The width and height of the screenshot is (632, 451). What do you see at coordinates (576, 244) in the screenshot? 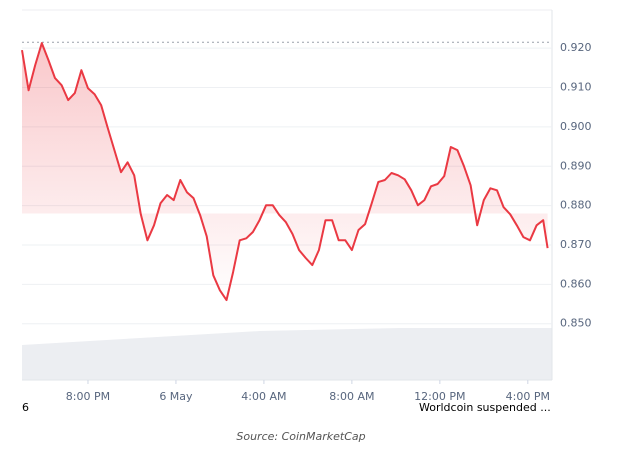
I see `y-tick-label: 0.870` at bounding box center [576, 244].